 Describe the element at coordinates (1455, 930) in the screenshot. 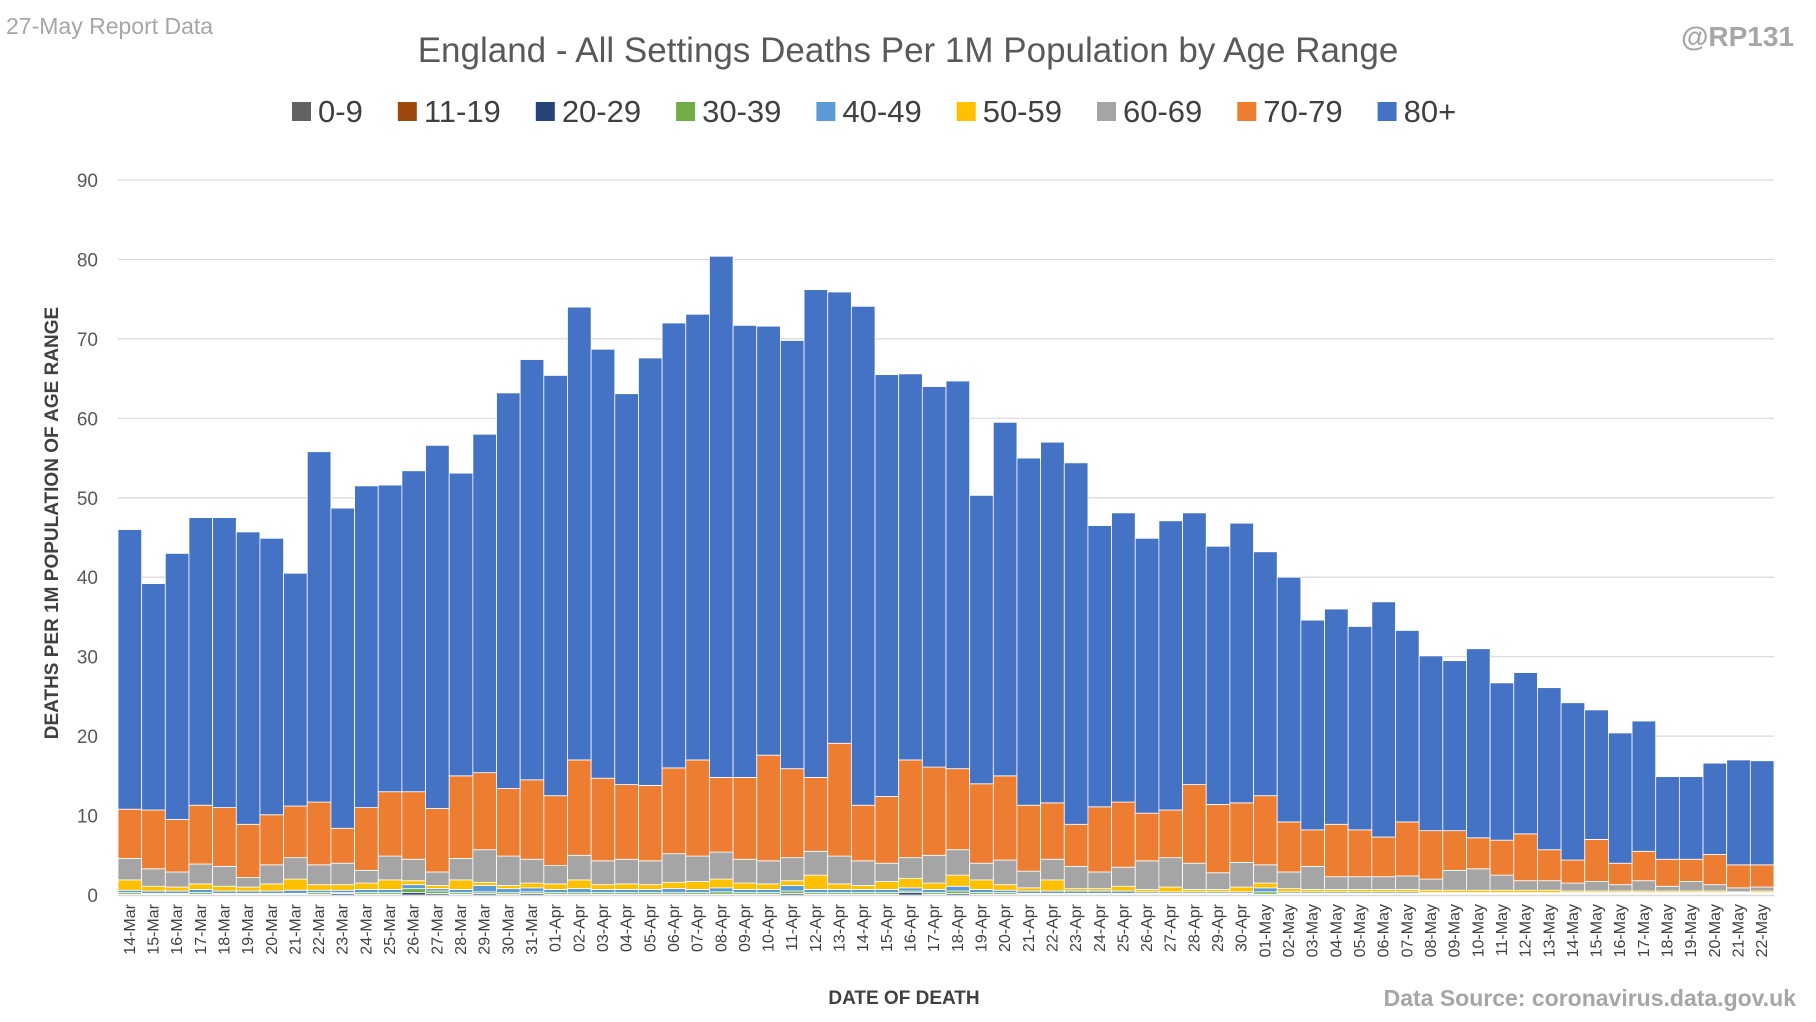

I see `x-tick-label: 09-May` at that location.